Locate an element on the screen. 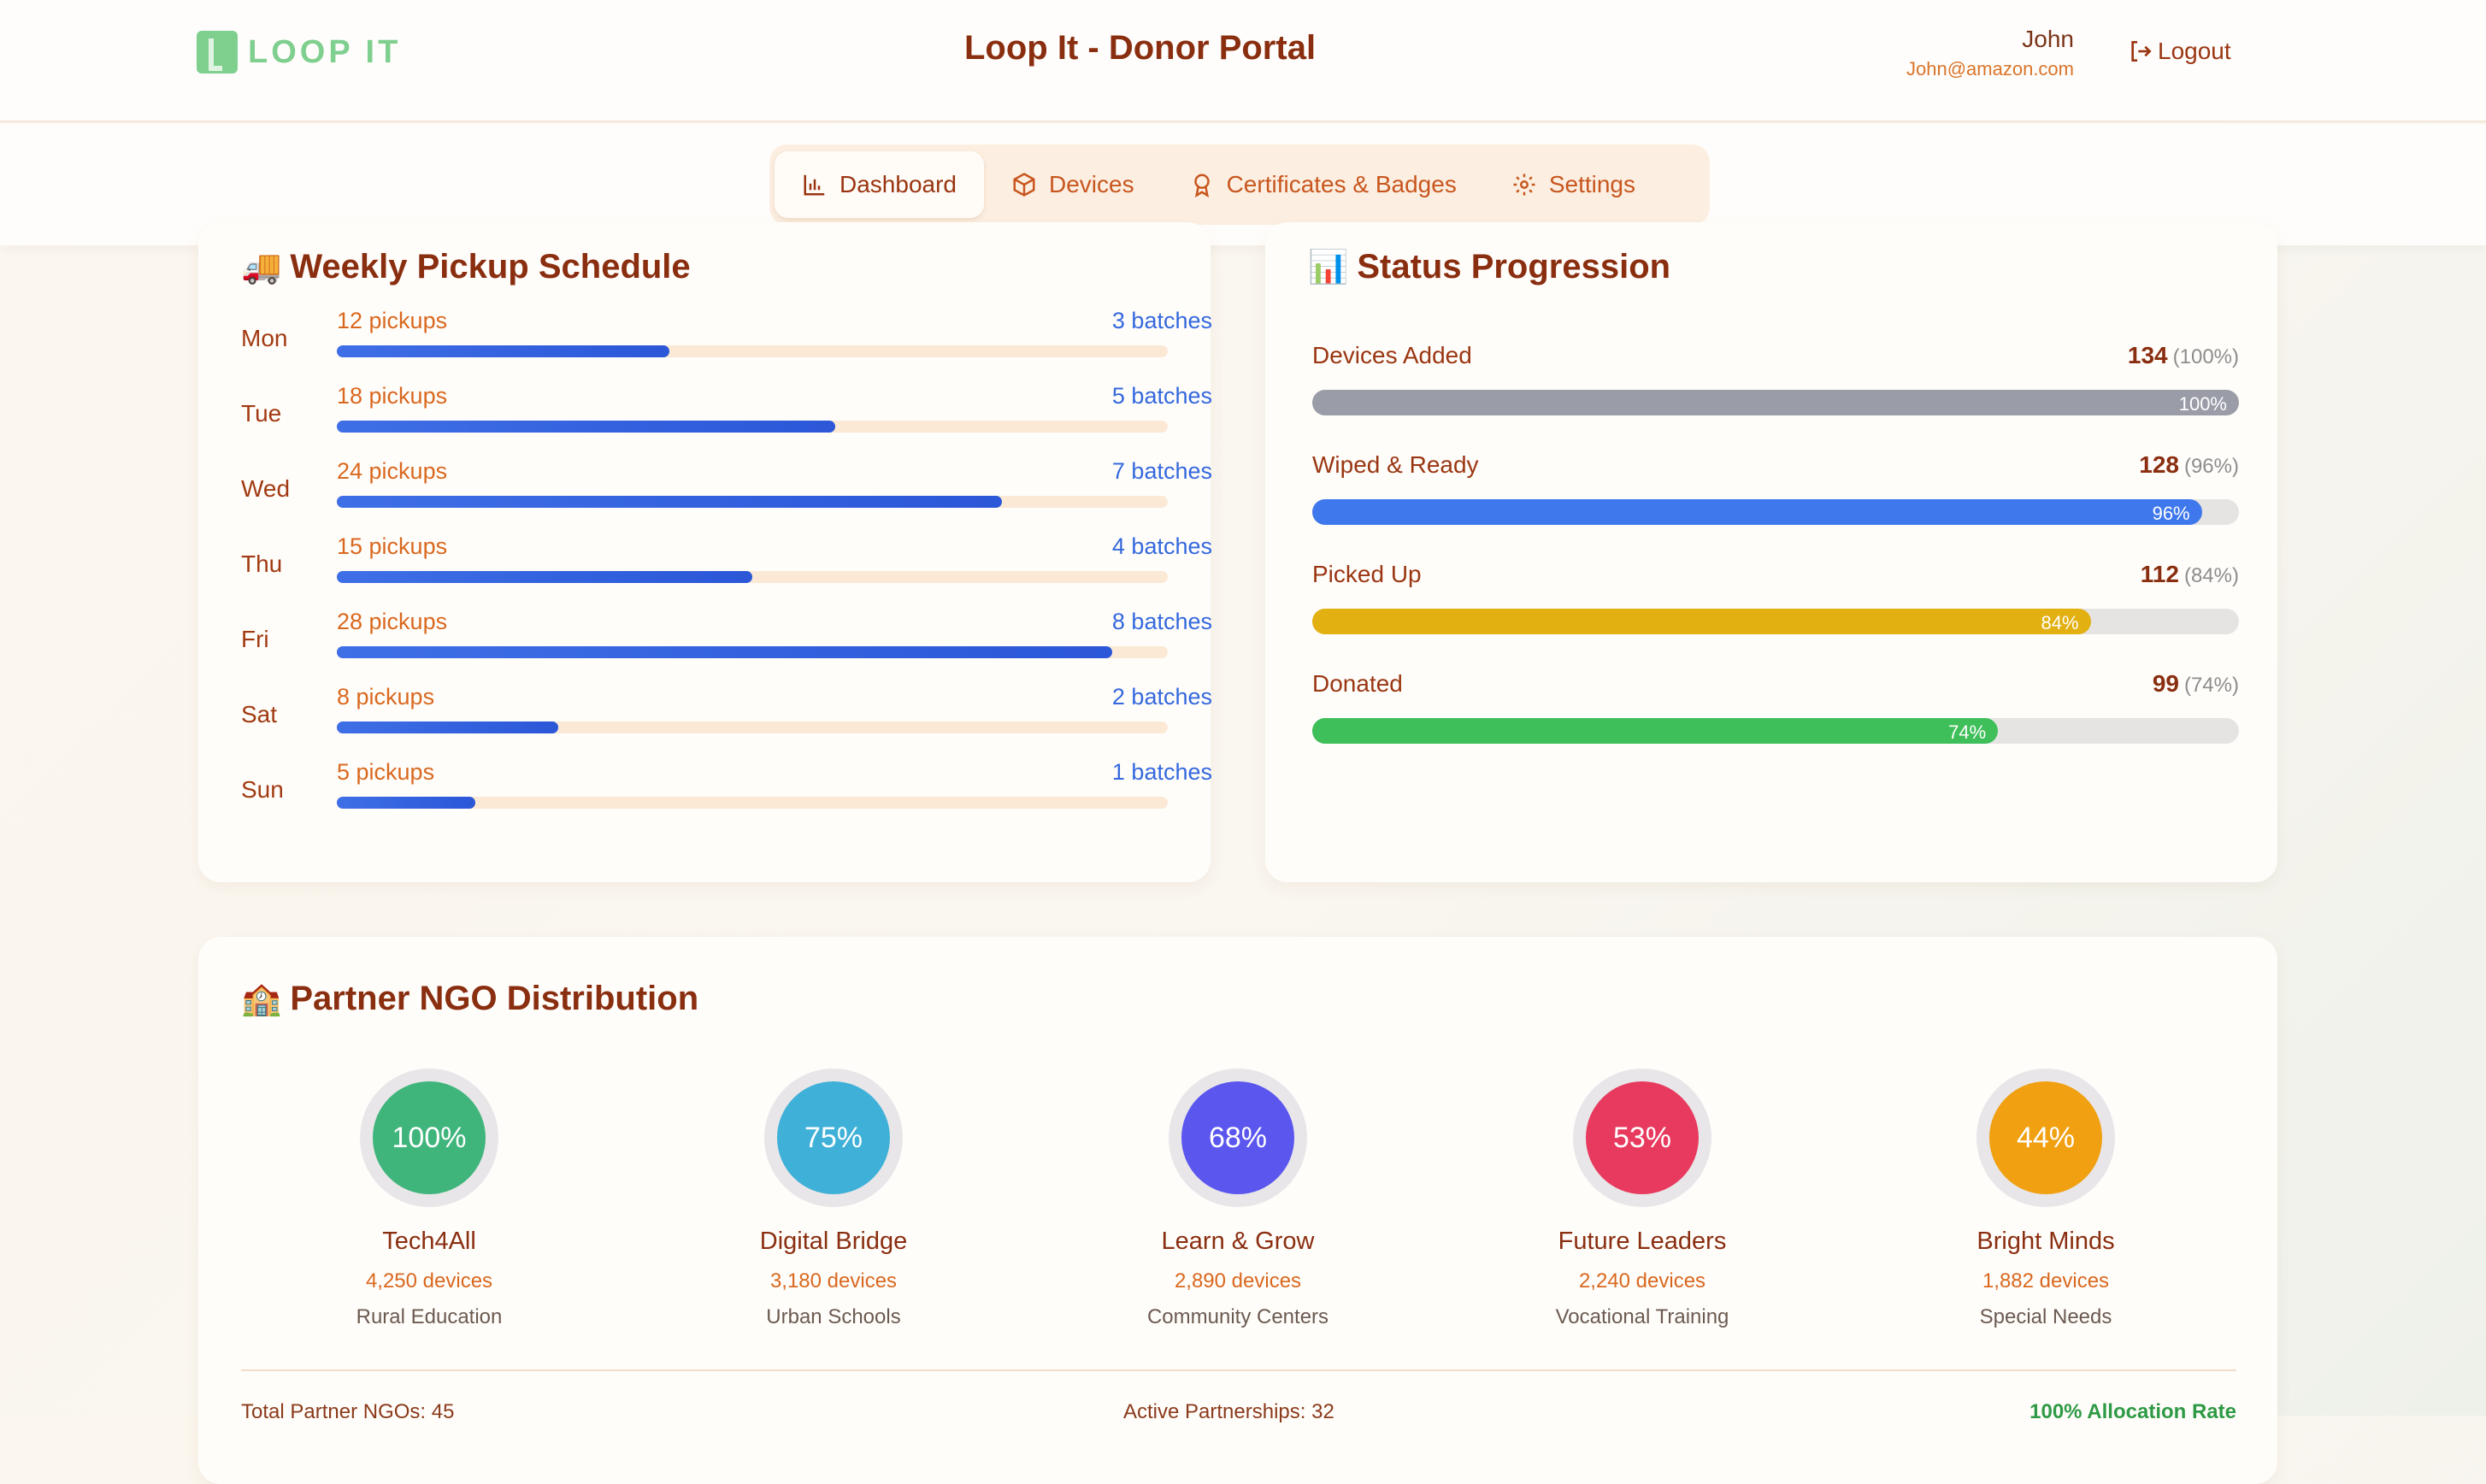 This screenshot has width=2486, height=1484. status-count: 99 is located at coordinates (2165, 683).